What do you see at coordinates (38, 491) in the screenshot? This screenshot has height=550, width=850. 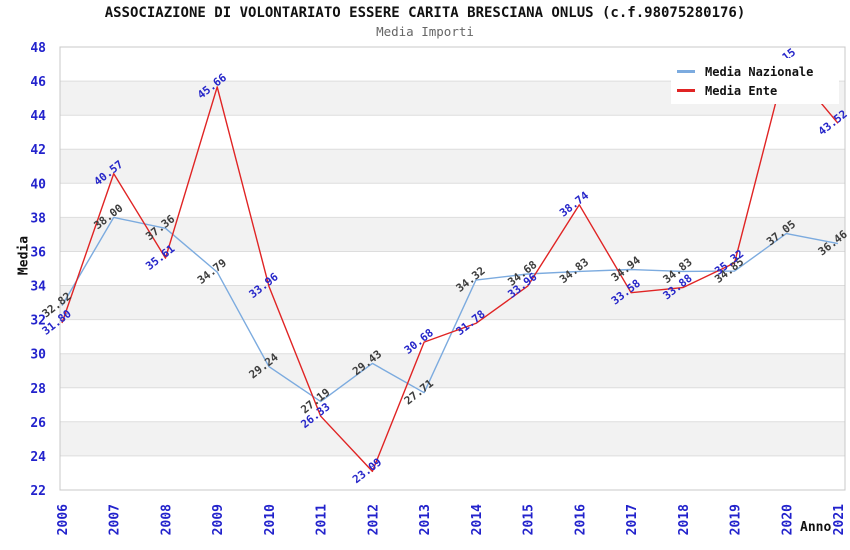 I see `y-tick-label: 22` at bounding box center [38, 491].